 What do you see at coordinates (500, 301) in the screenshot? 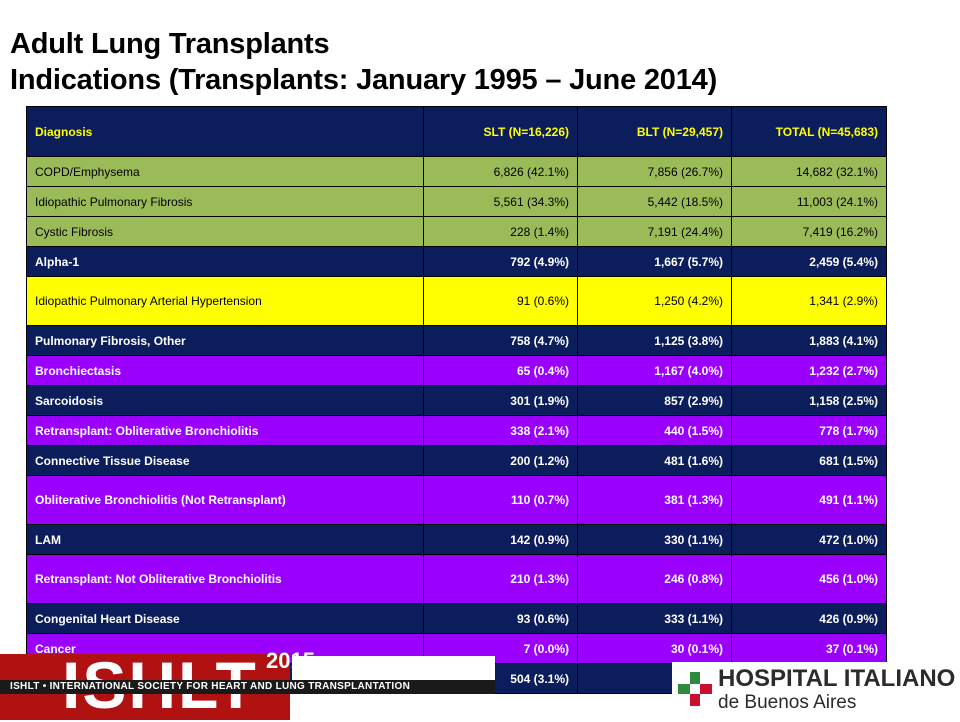
I see `cell-slt: 91 (0.6%)` at bounding box center [500, 301].